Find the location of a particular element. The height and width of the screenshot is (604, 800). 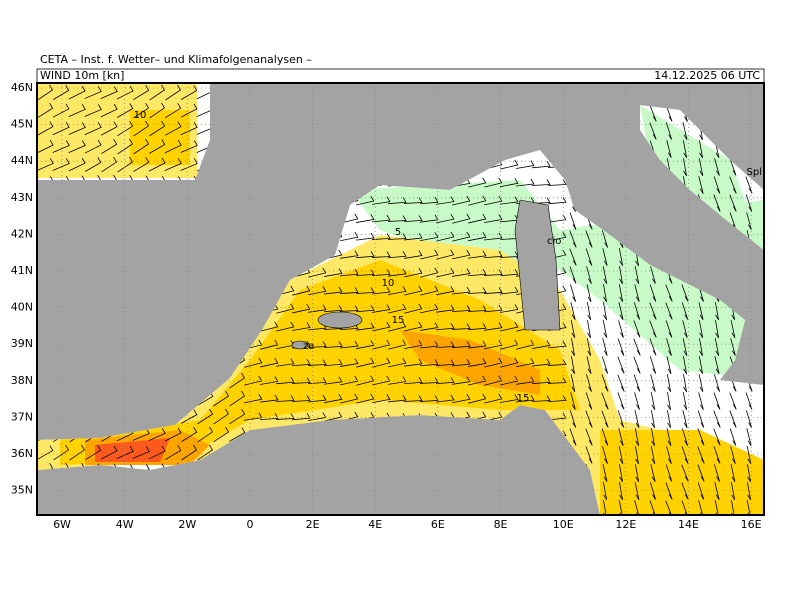

lat-label: 40N is located at coordinates (22, 307).